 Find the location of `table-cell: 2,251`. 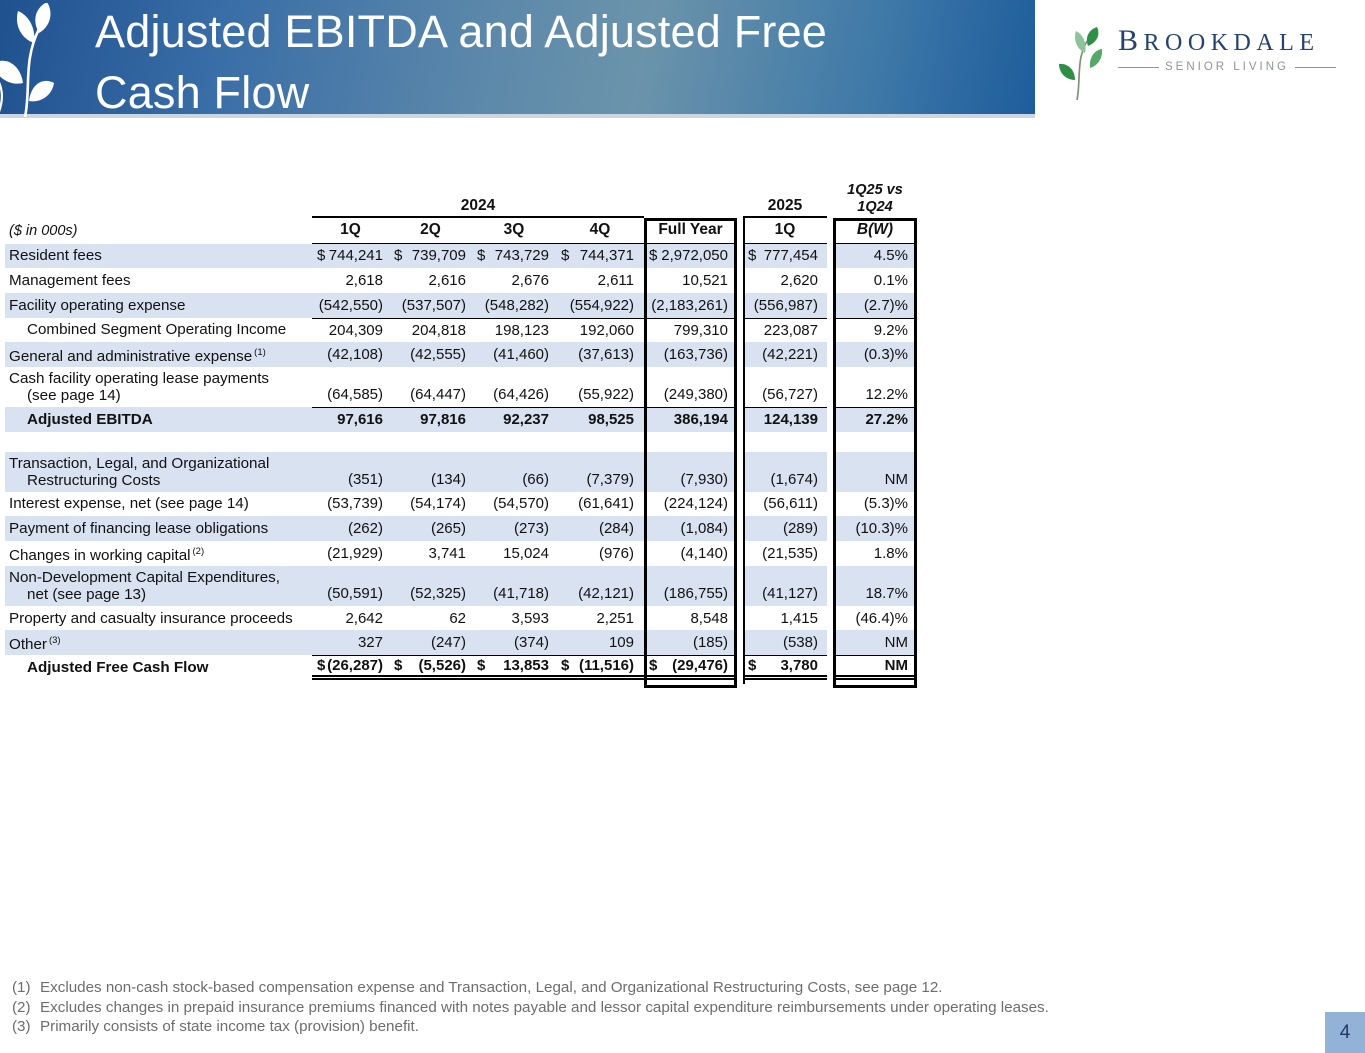

table-cell: 2,251 is located at coordinates (615, 618).